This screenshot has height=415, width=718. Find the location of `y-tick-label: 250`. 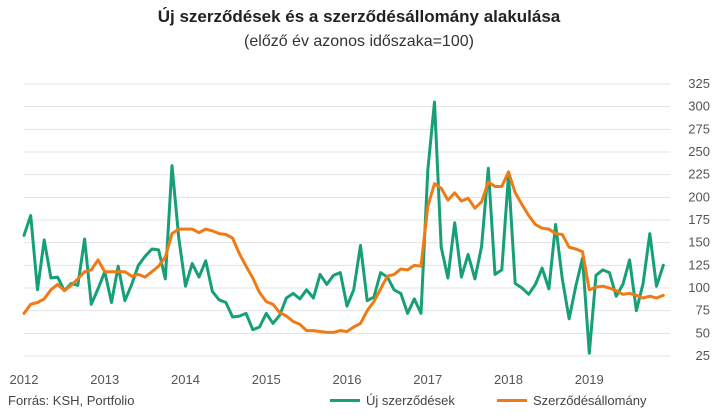

y-tick-label: 250 is located at coordinates (699, 151).